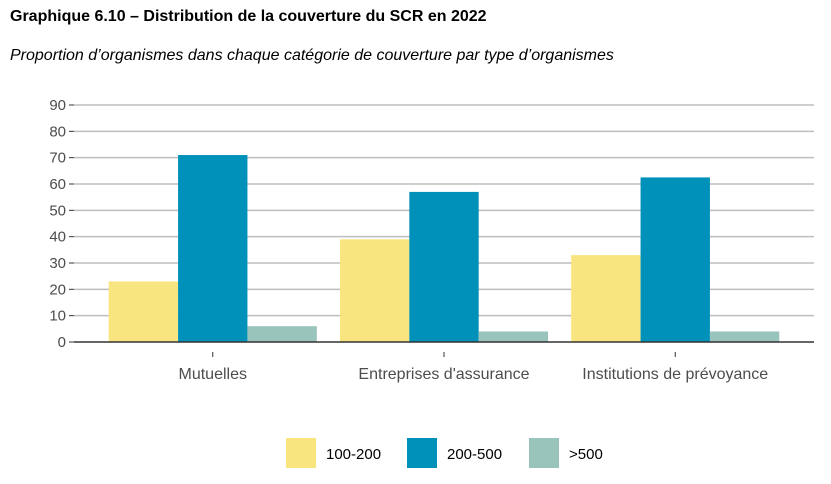  What do you see at coordinates (62, 342) in the screenshot?
I see `y-tick-label: 0` at bounding box center [62, 342].